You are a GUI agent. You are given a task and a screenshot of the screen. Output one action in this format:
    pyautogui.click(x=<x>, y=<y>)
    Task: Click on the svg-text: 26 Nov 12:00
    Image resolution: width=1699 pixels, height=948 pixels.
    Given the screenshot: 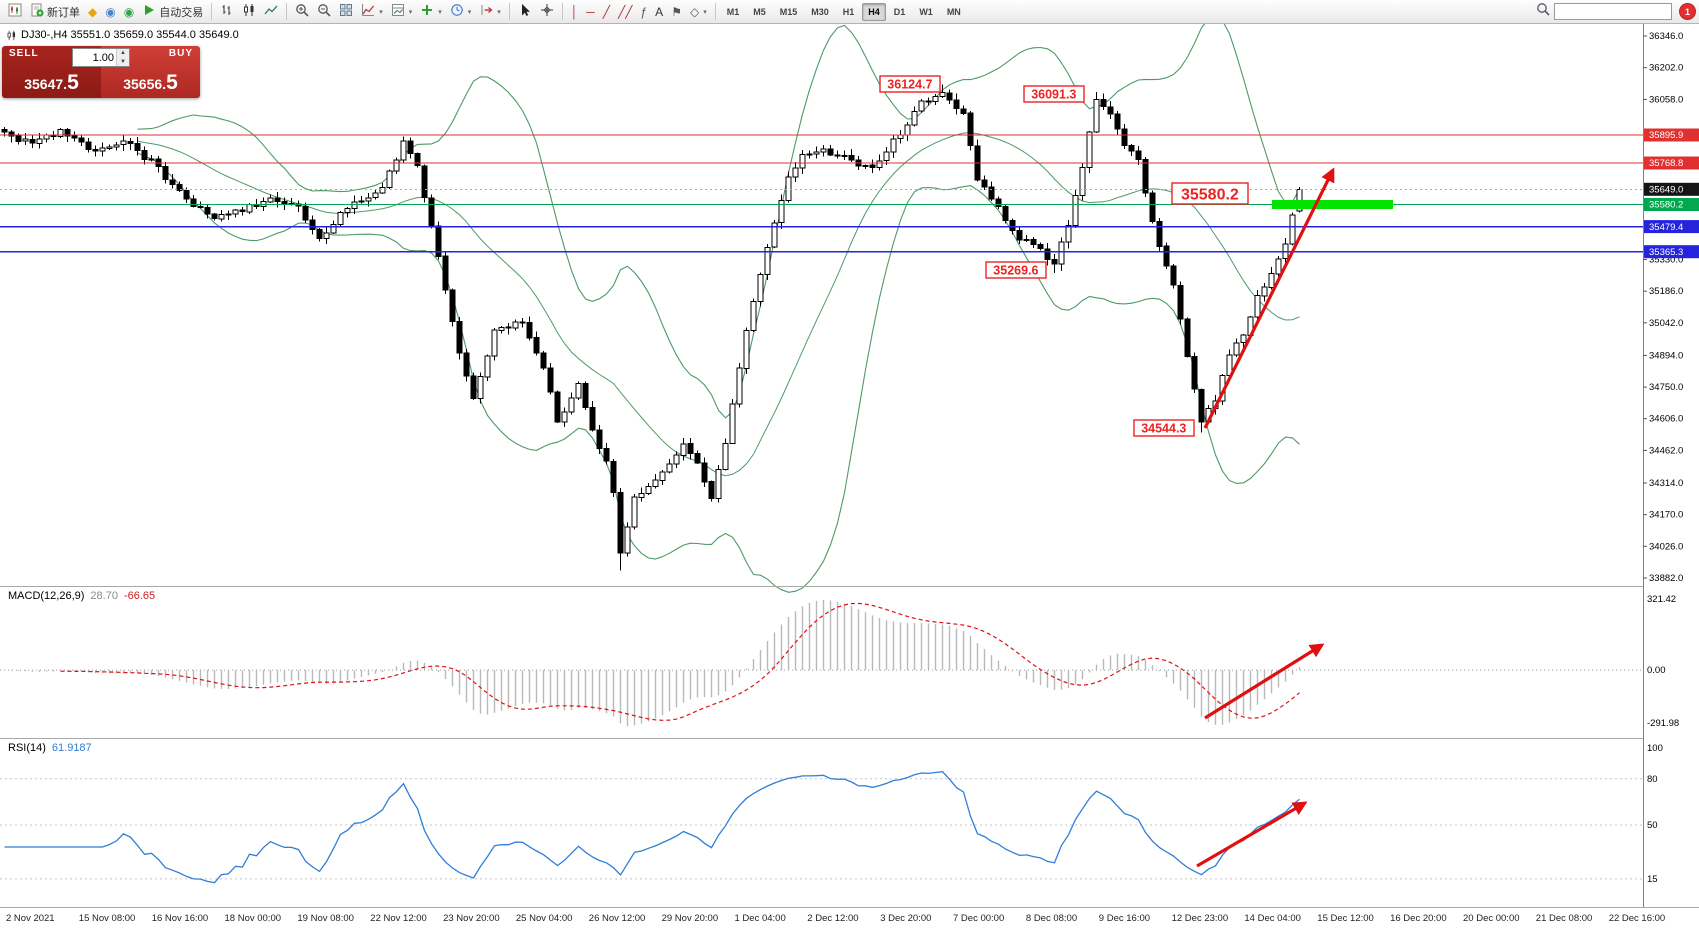 What is the action you would take?
    pyautogui.click(x=617, y=918)
    